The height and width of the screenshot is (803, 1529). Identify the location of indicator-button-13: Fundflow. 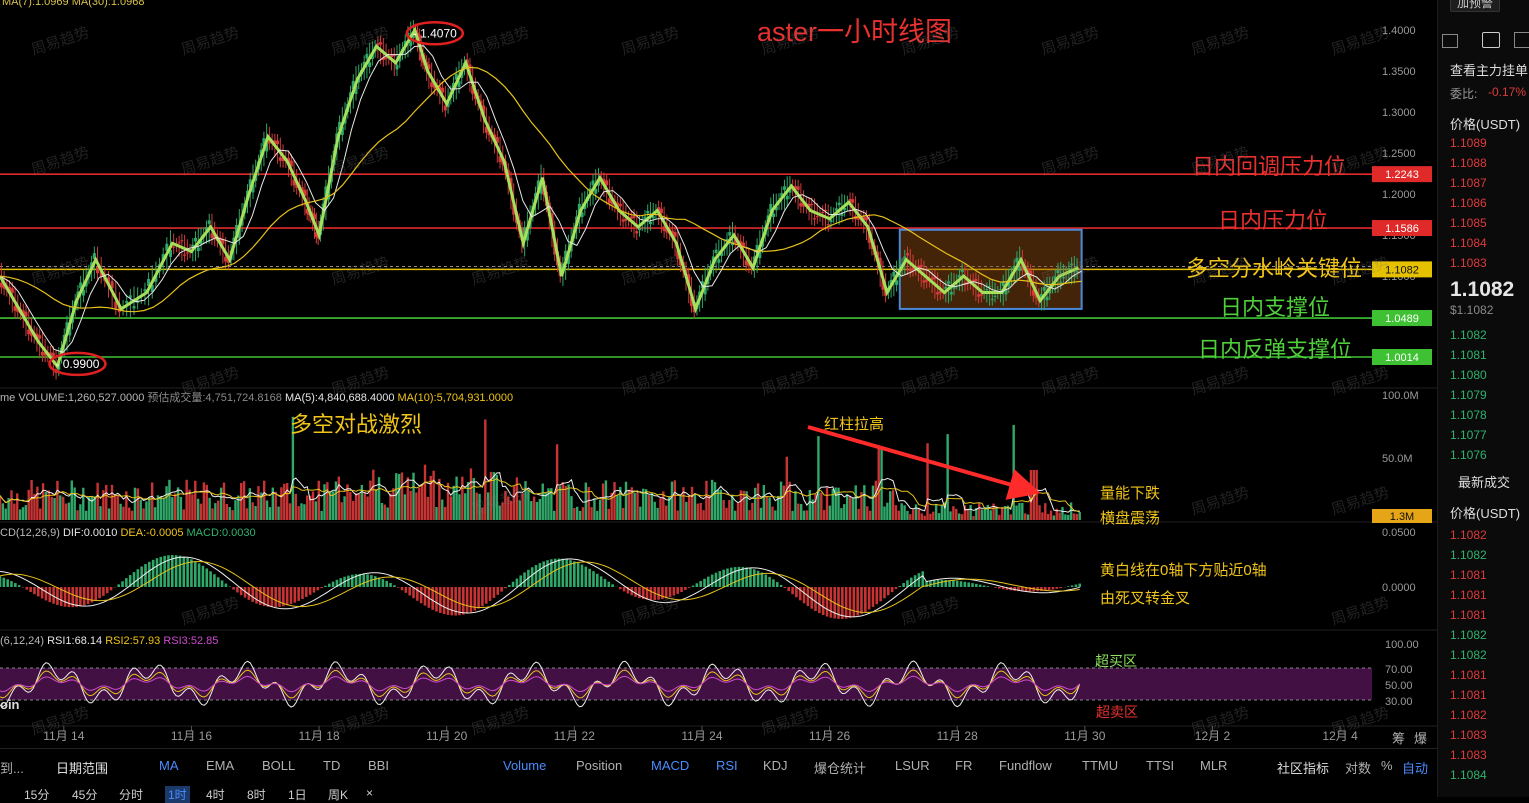
(1025, 765).